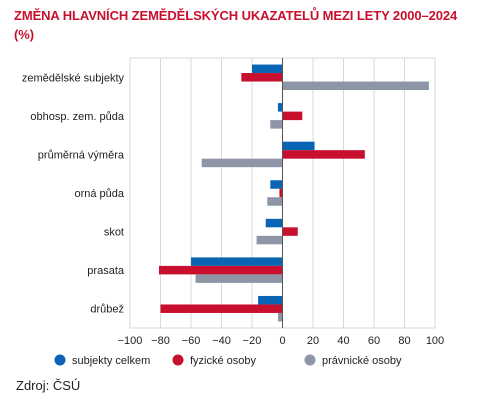 Image resolution: width=478 pixels, height=402 pixels. What do you see at coordinates (130, 341) in the screenshot?
I see `x-tick-label: −100` at bounding box center [130, 341].